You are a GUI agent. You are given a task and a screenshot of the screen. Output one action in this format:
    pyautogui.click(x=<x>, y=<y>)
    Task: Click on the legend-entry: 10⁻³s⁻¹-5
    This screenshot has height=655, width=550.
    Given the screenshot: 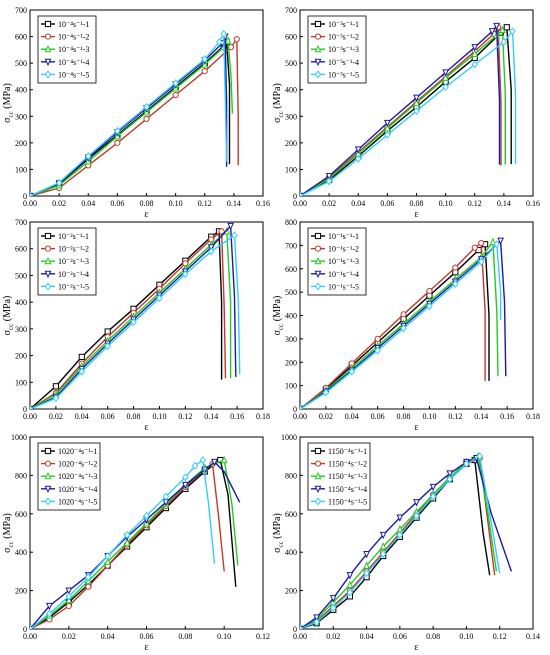 What is the action you would take?
    pyautogui.click(x=343, y=74)
    